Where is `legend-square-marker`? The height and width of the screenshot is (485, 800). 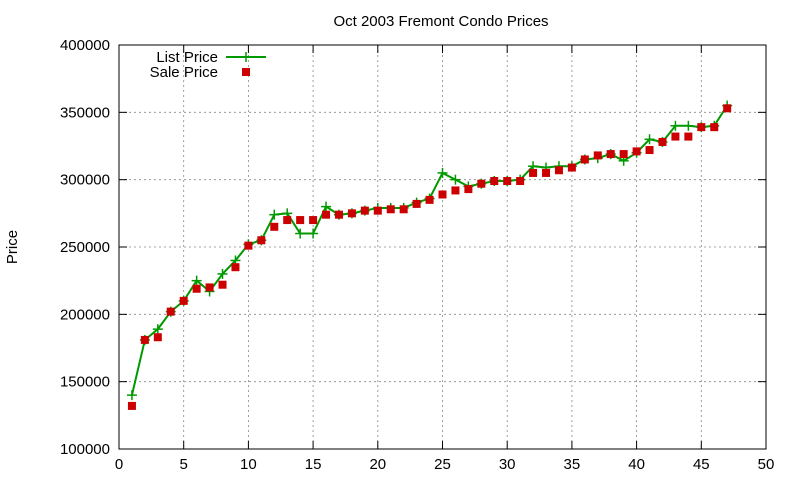 legend-square-marker is located at coordinates (246, 72).